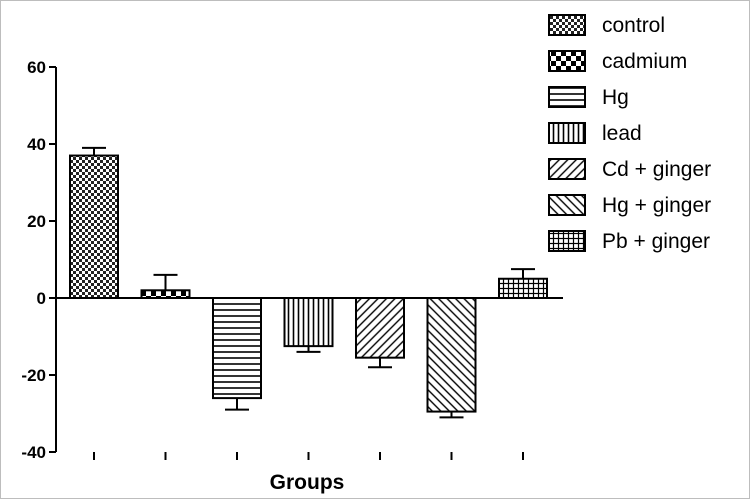 The width and height of the screenshot is (750, 503). What do you see at coordinates (307, 482) in the screenshot?
I see `x-axis-title: Groups` at bounding box center [307, 482].